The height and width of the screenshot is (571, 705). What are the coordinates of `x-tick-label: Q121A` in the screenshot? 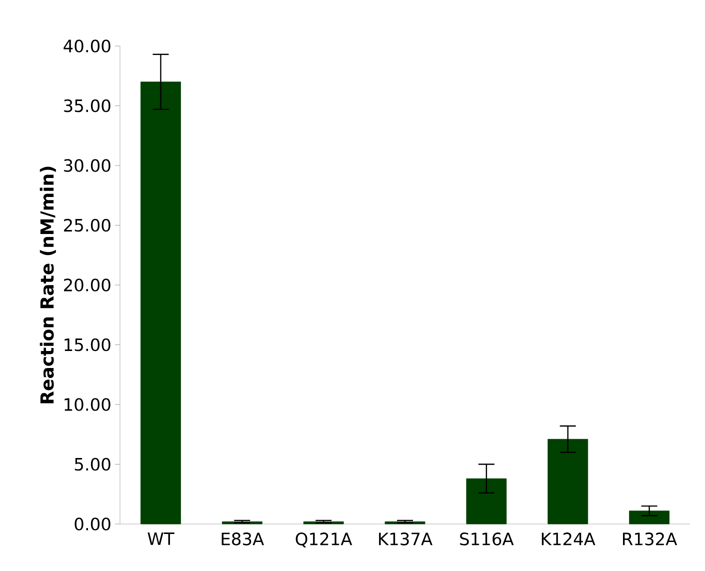 It's located at (324, 540).